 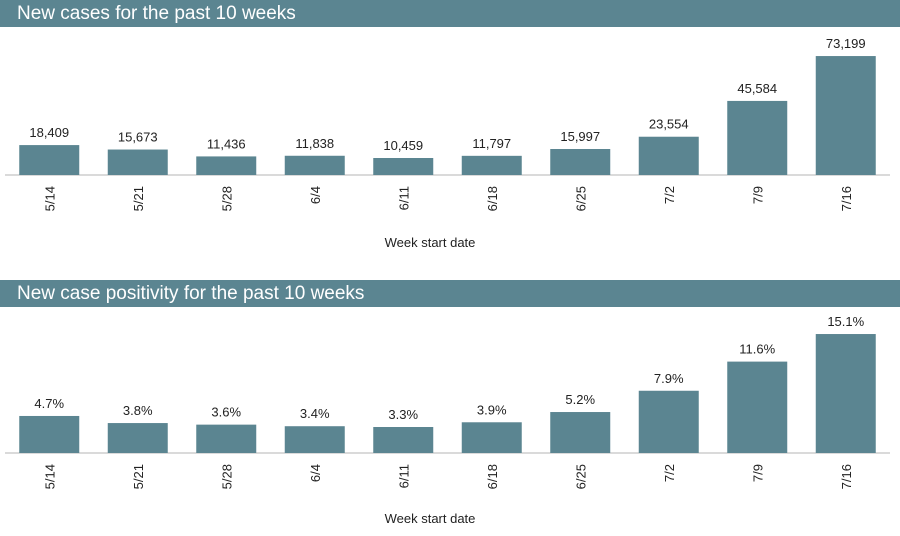 What do you see at coordinates (492, 409) in the screenshot?
I see `data-label: 3.9%` at bounding box center [492, 409].